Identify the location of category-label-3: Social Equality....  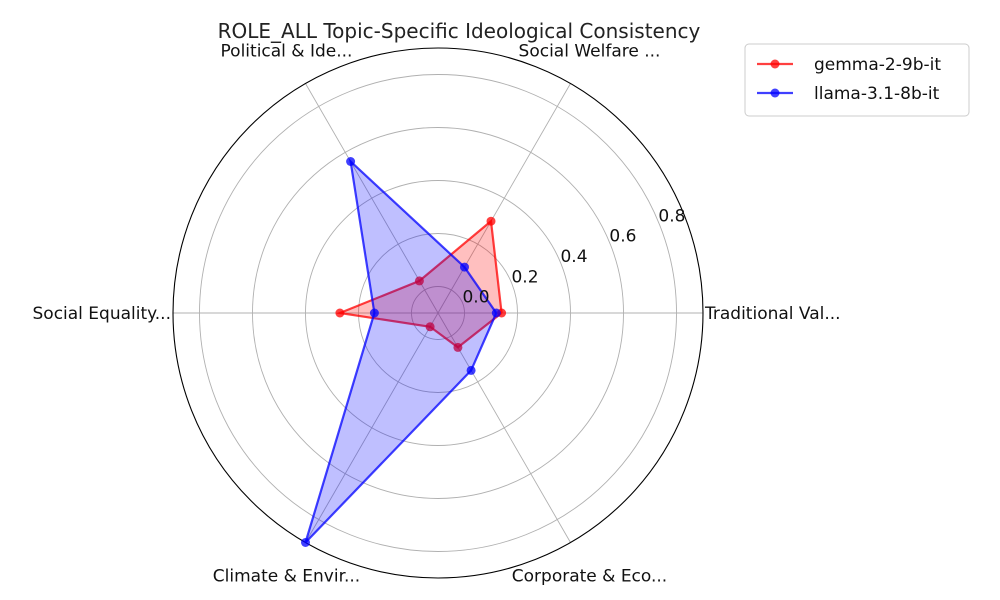
(102, 314).